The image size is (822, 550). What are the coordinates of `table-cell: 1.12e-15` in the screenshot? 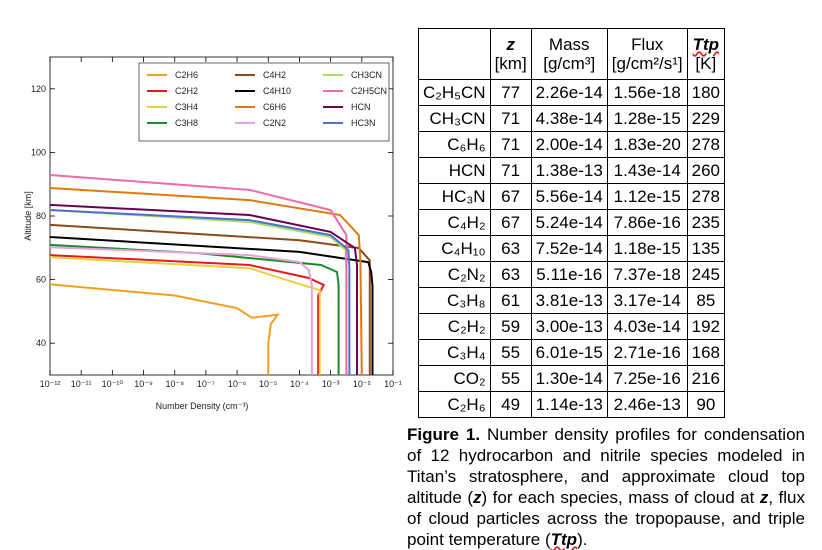 It's located at (647, 196).